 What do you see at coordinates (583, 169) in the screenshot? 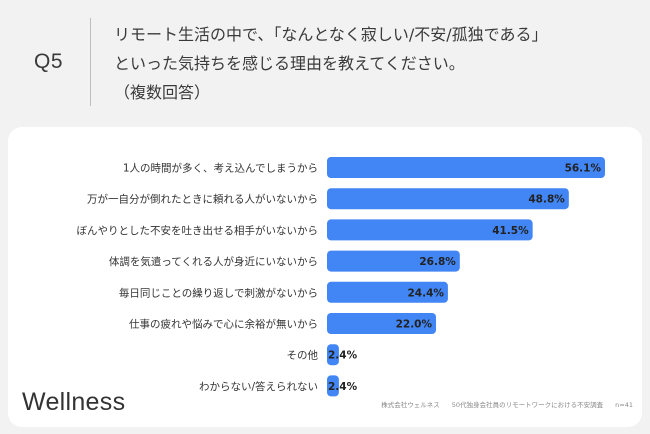
I see `data-label: 56.1%` at bounding box center [583, 169].